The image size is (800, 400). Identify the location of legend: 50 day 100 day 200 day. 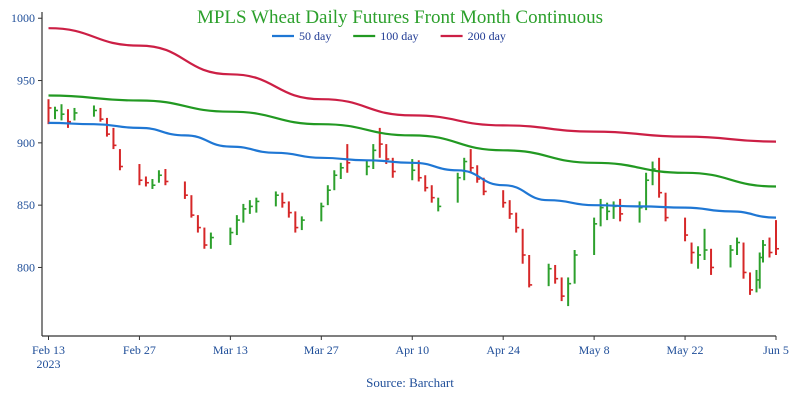
(389, 36).